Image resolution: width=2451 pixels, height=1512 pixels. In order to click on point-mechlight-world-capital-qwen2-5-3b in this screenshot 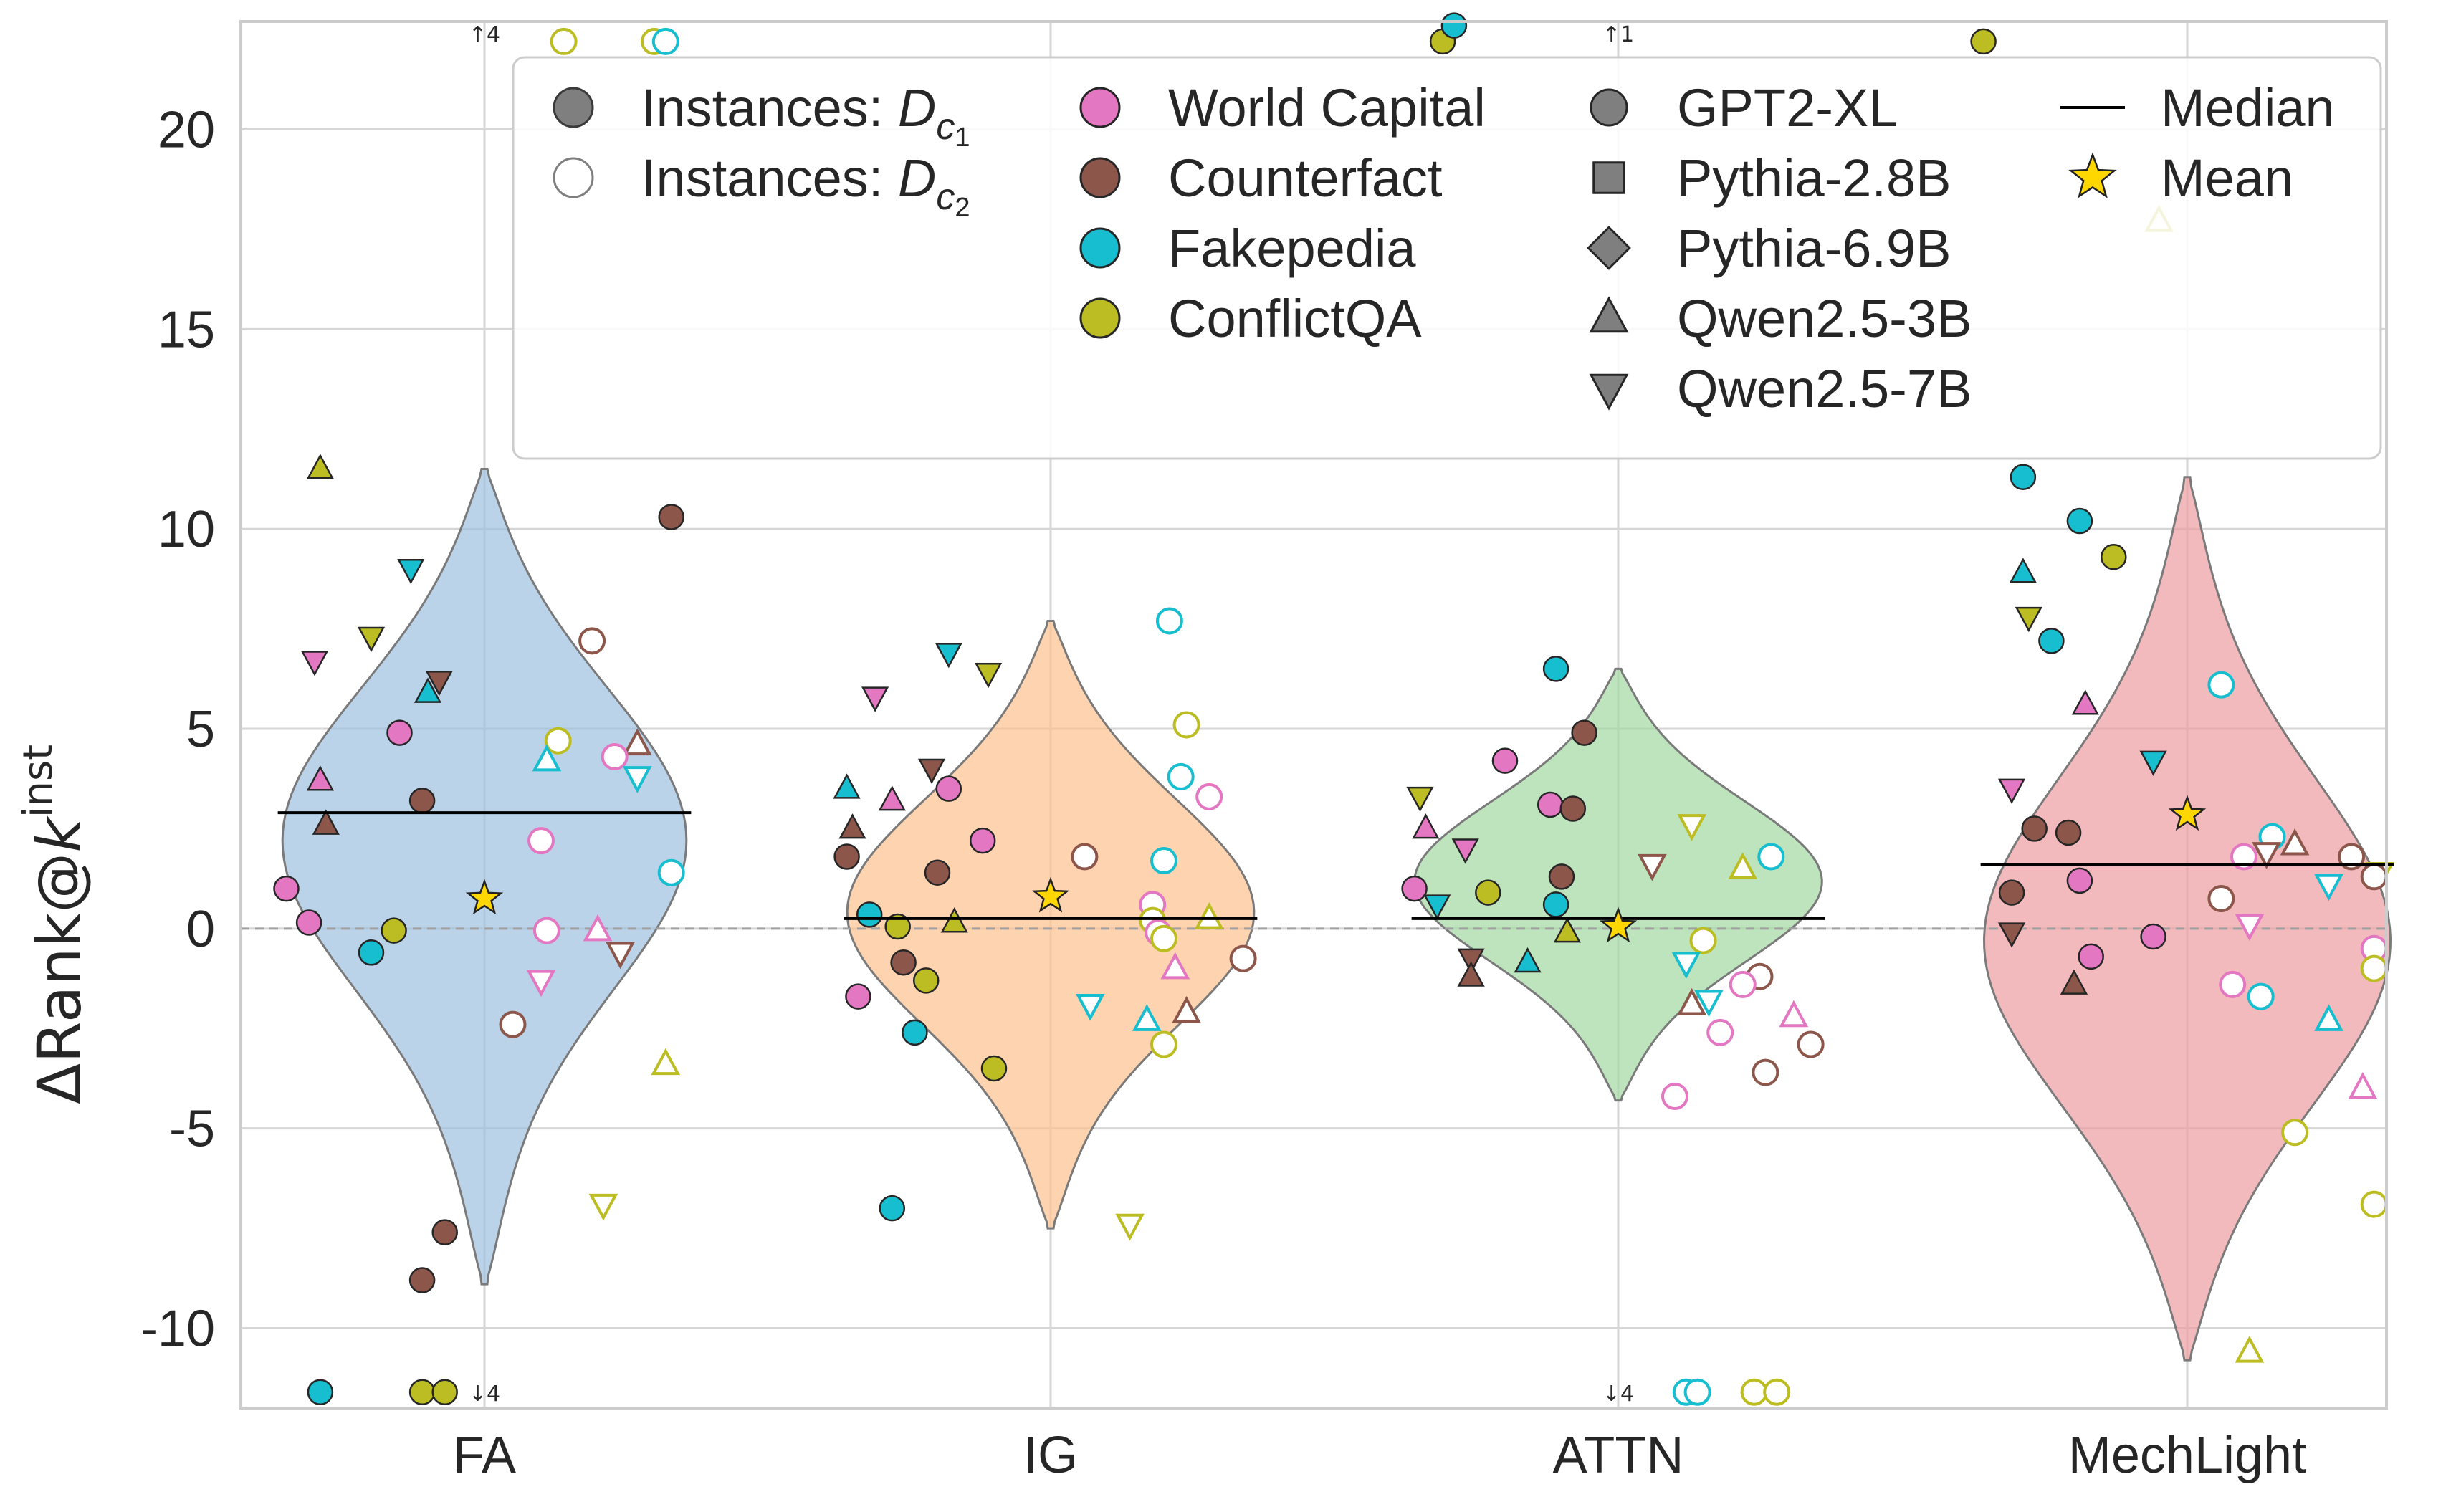, I will do `click(2085, 702)`.